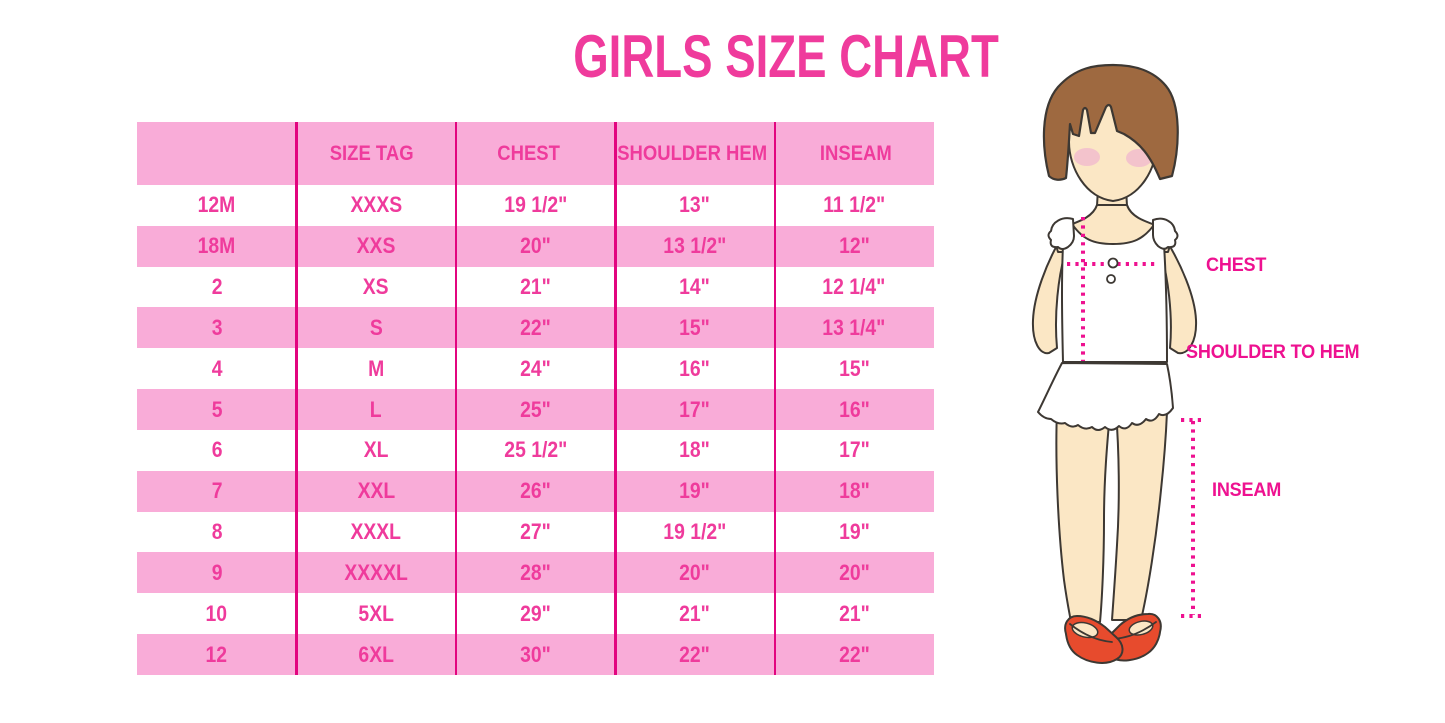  I want to click on table-cell: 26", so click(535, 491).